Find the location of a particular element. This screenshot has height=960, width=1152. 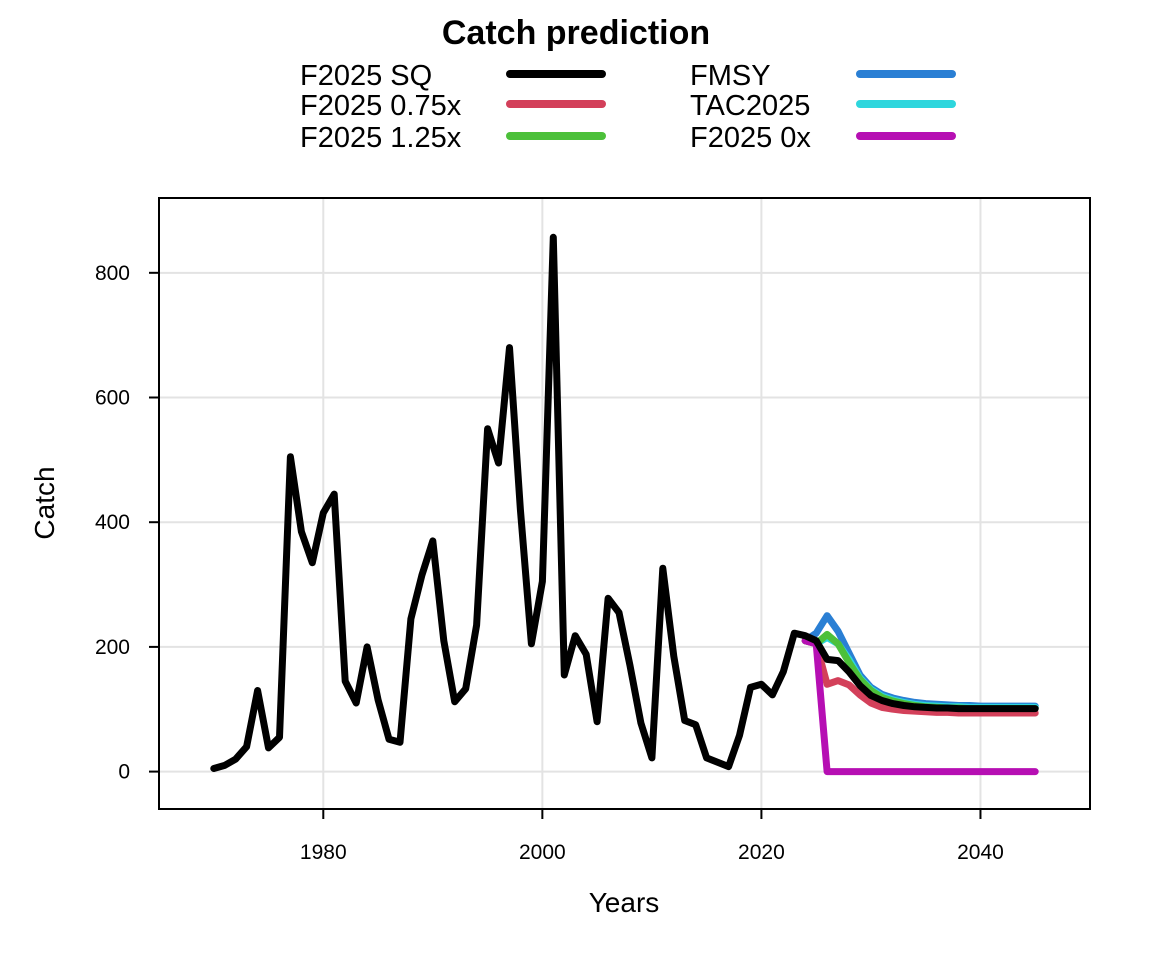

legend-label: FMSY is located at coordinates (730, 76).